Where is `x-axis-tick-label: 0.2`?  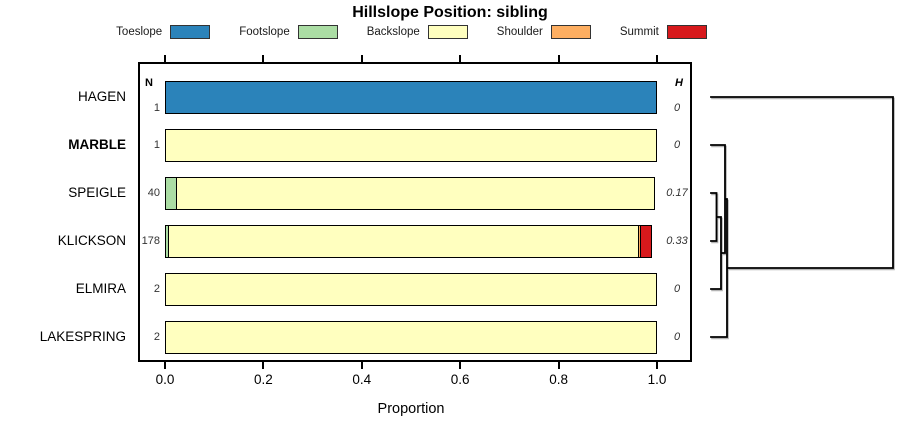
x-axis-tick-label: 0.2 is located at coordinates (263, 379).